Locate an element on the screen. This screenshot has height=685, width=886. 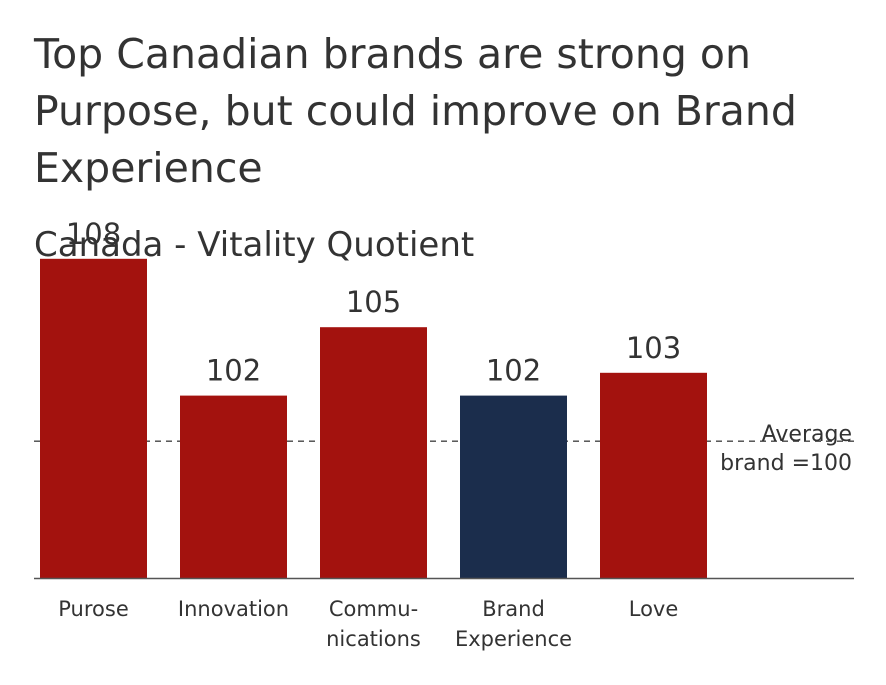
category-label: Purose is located at coordinates (93, 609).